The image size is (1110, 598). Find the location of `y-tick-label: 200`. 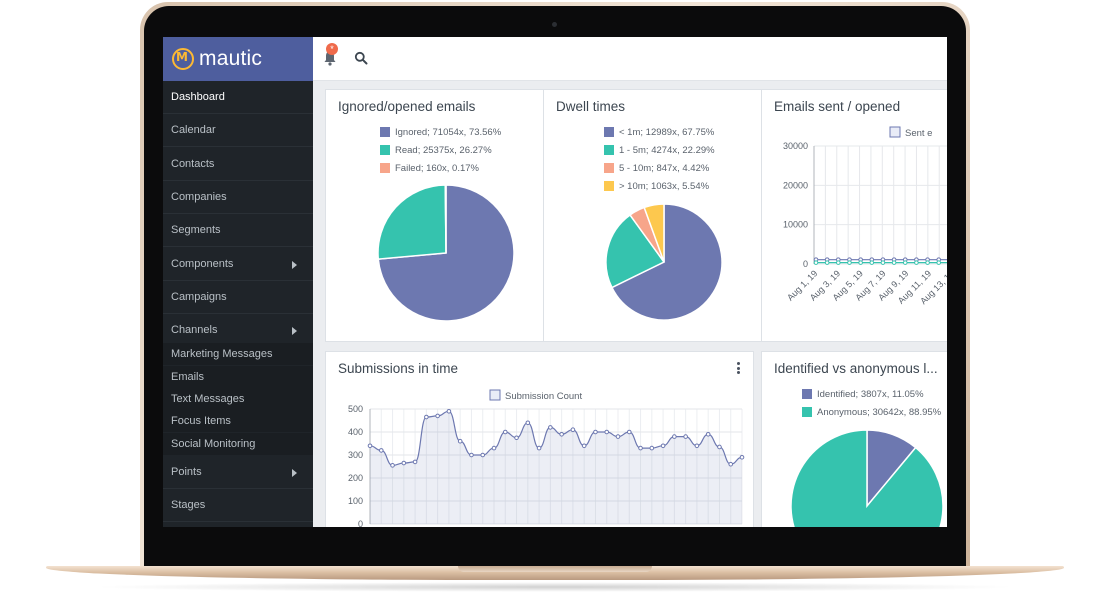

y-tick-label: 200 is located at coordinates (355, 478).